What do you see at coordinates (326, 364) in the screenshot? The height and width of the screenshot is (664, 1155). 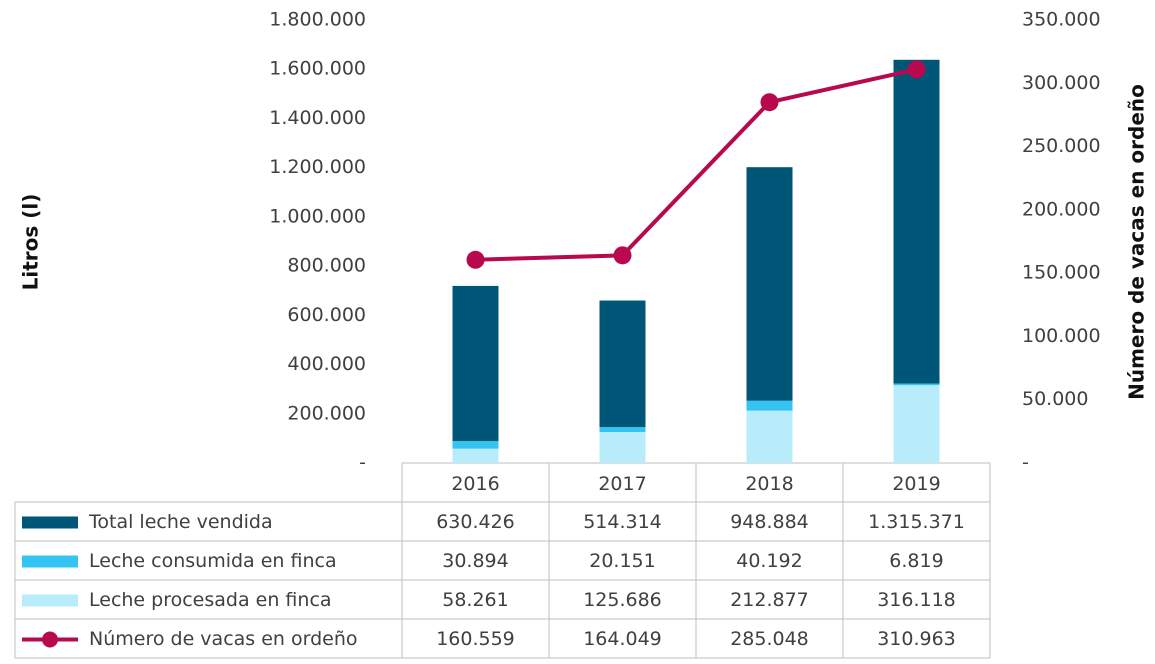 I see `y-tick-label: 400.000` at bounding box center [326, 364].